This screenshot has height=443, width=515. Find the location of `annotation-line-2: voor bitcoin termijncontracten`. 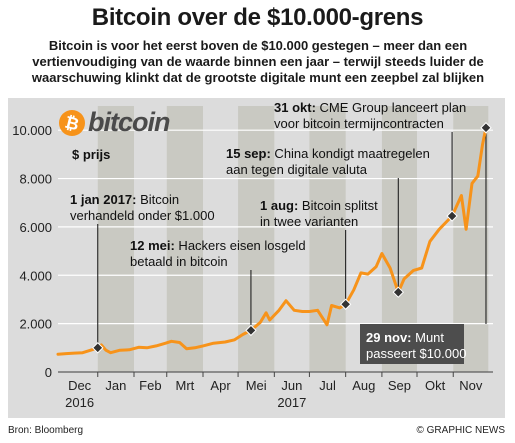

annotation-line-2: voor bitcoin termijncontracten is located at coordinates (359, 123).